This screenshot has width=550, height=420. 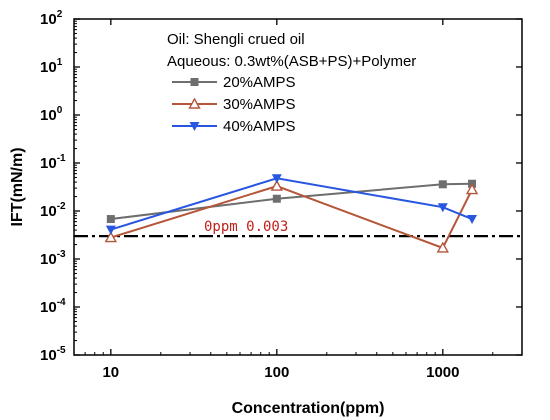 What do you see at coordinates (51, 66) in the screenshot?
I see `y-tick-label: 10¹` at bounding box center [51, 66].